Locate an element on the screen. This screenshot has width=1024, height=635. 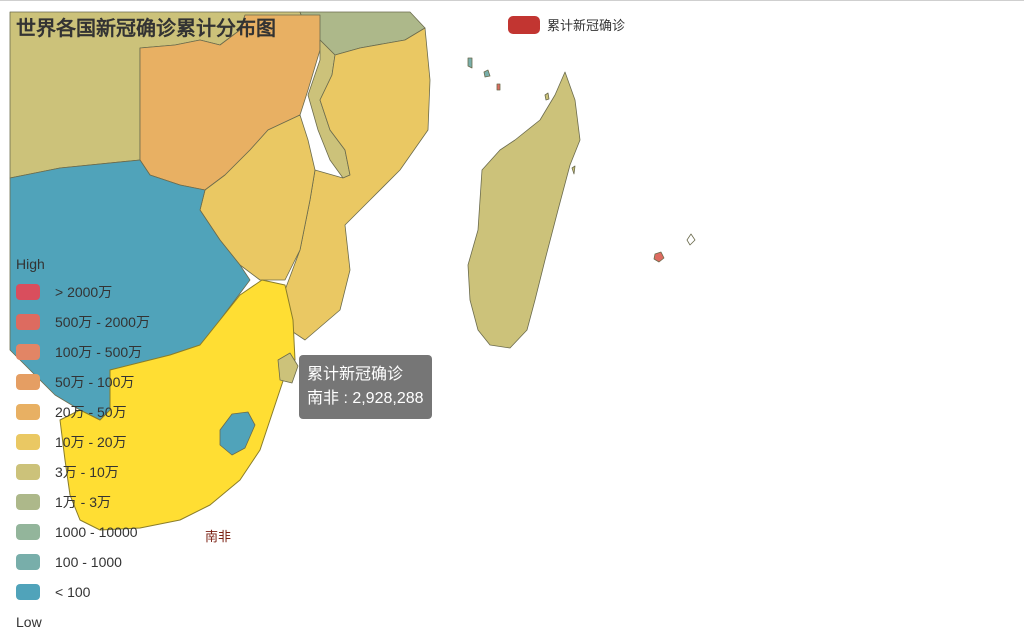
visual-map-item: 100万 - 500万 is located at coordinates (101, 352).